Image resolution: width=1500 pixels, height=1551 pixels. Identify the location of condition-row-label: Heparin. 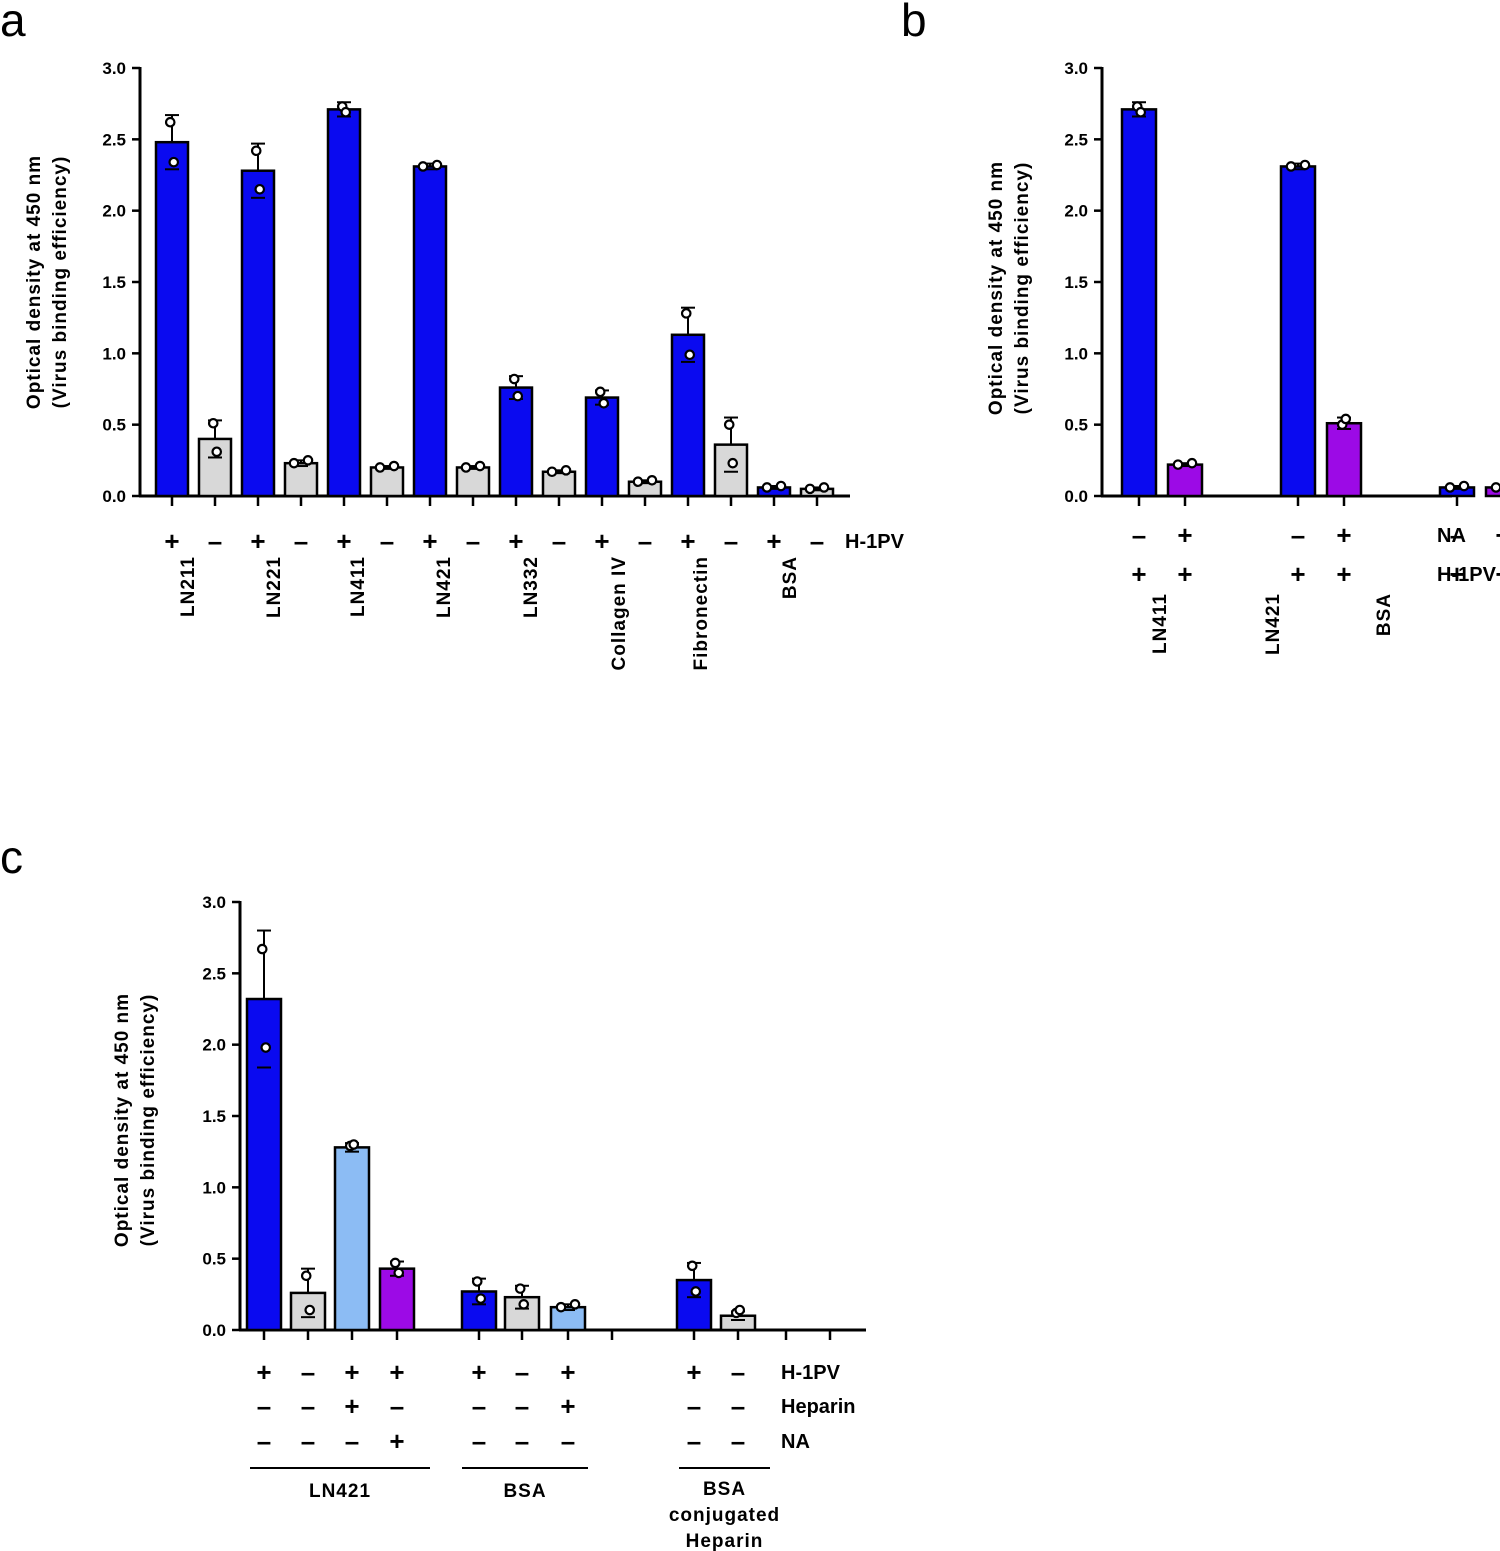
(818, 1407).